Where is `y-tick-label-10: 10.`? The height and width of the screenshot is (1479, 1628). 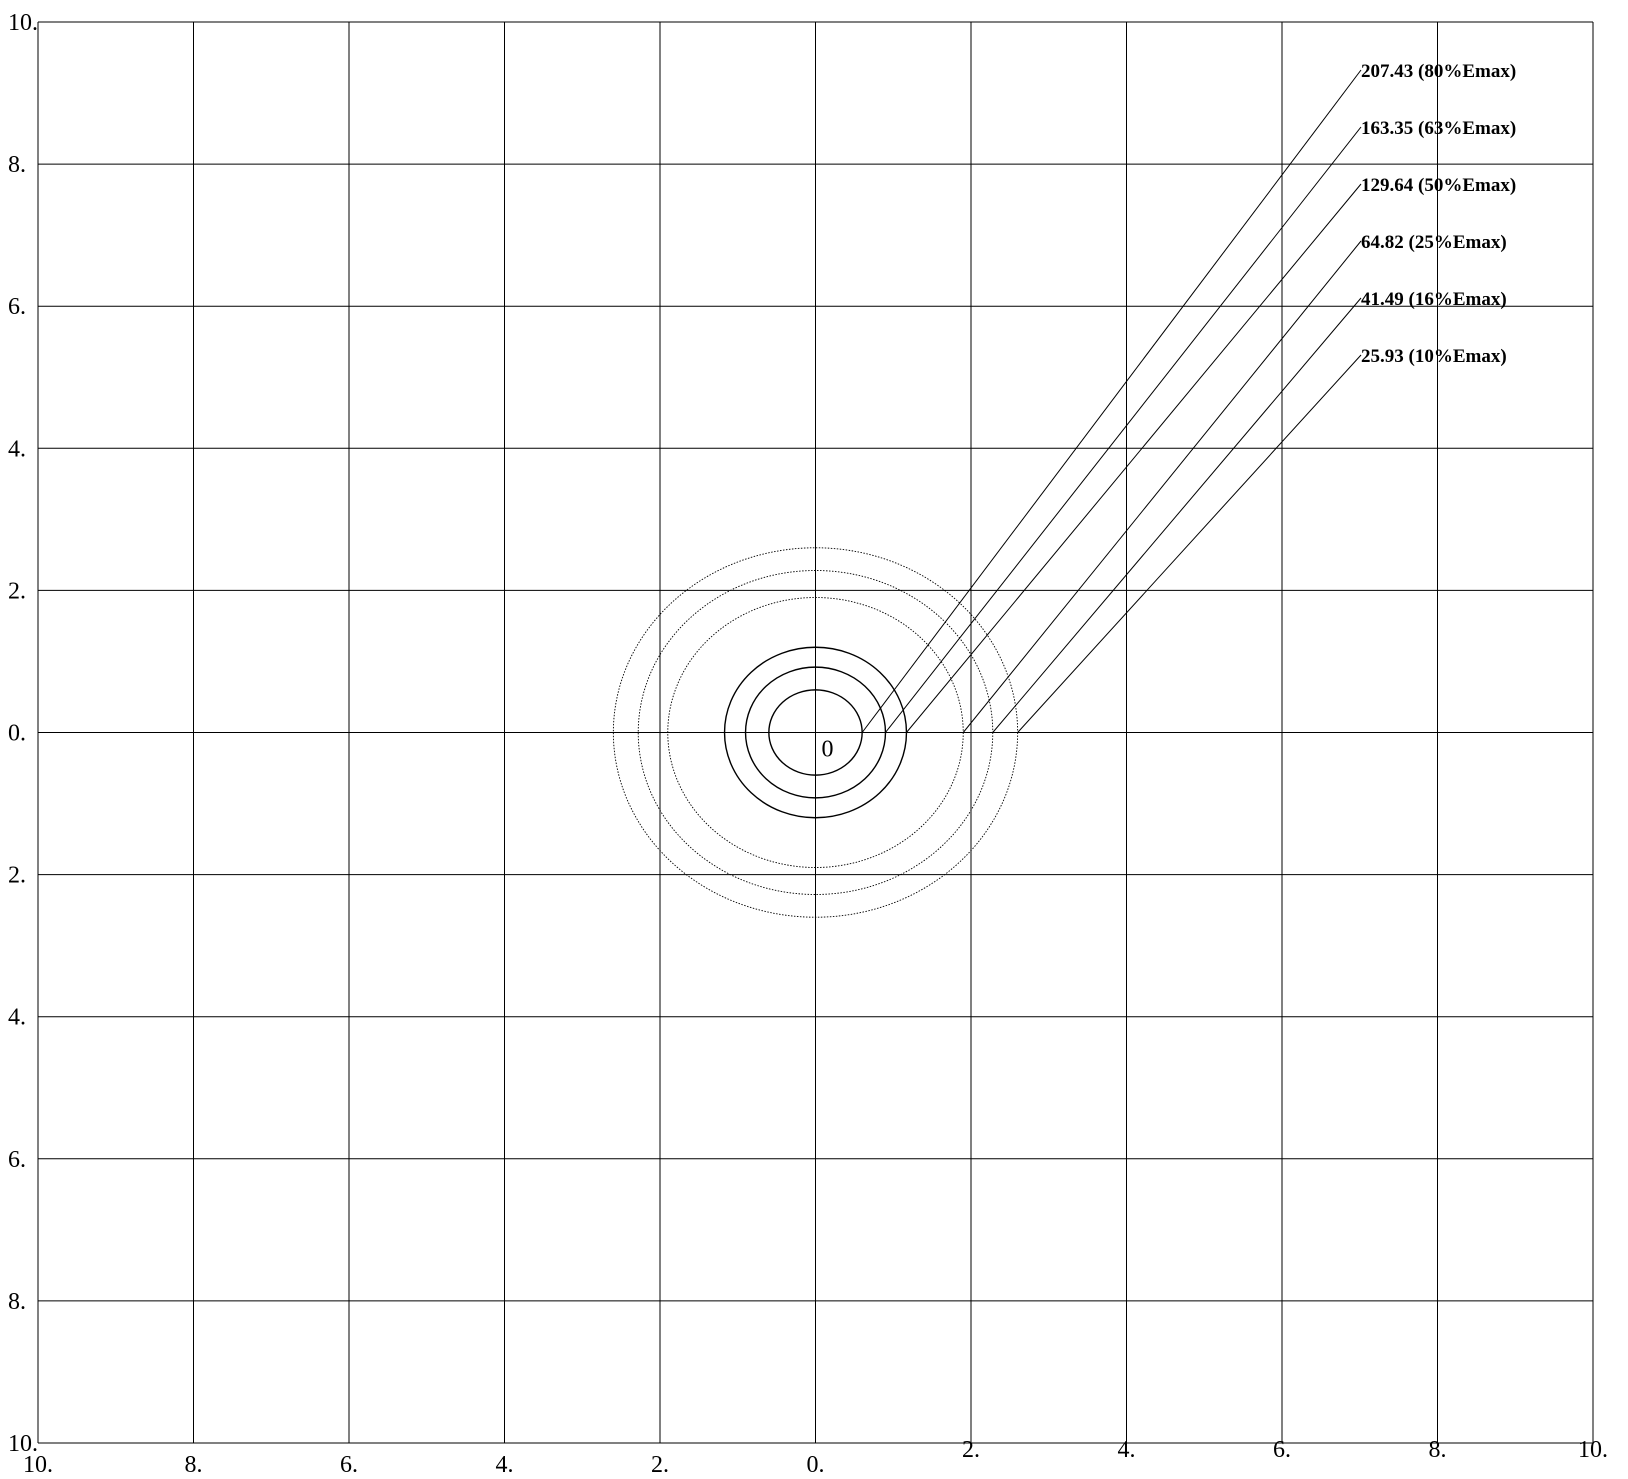 y-tick-label-10: 10. is located at coordinates (23, 1444).